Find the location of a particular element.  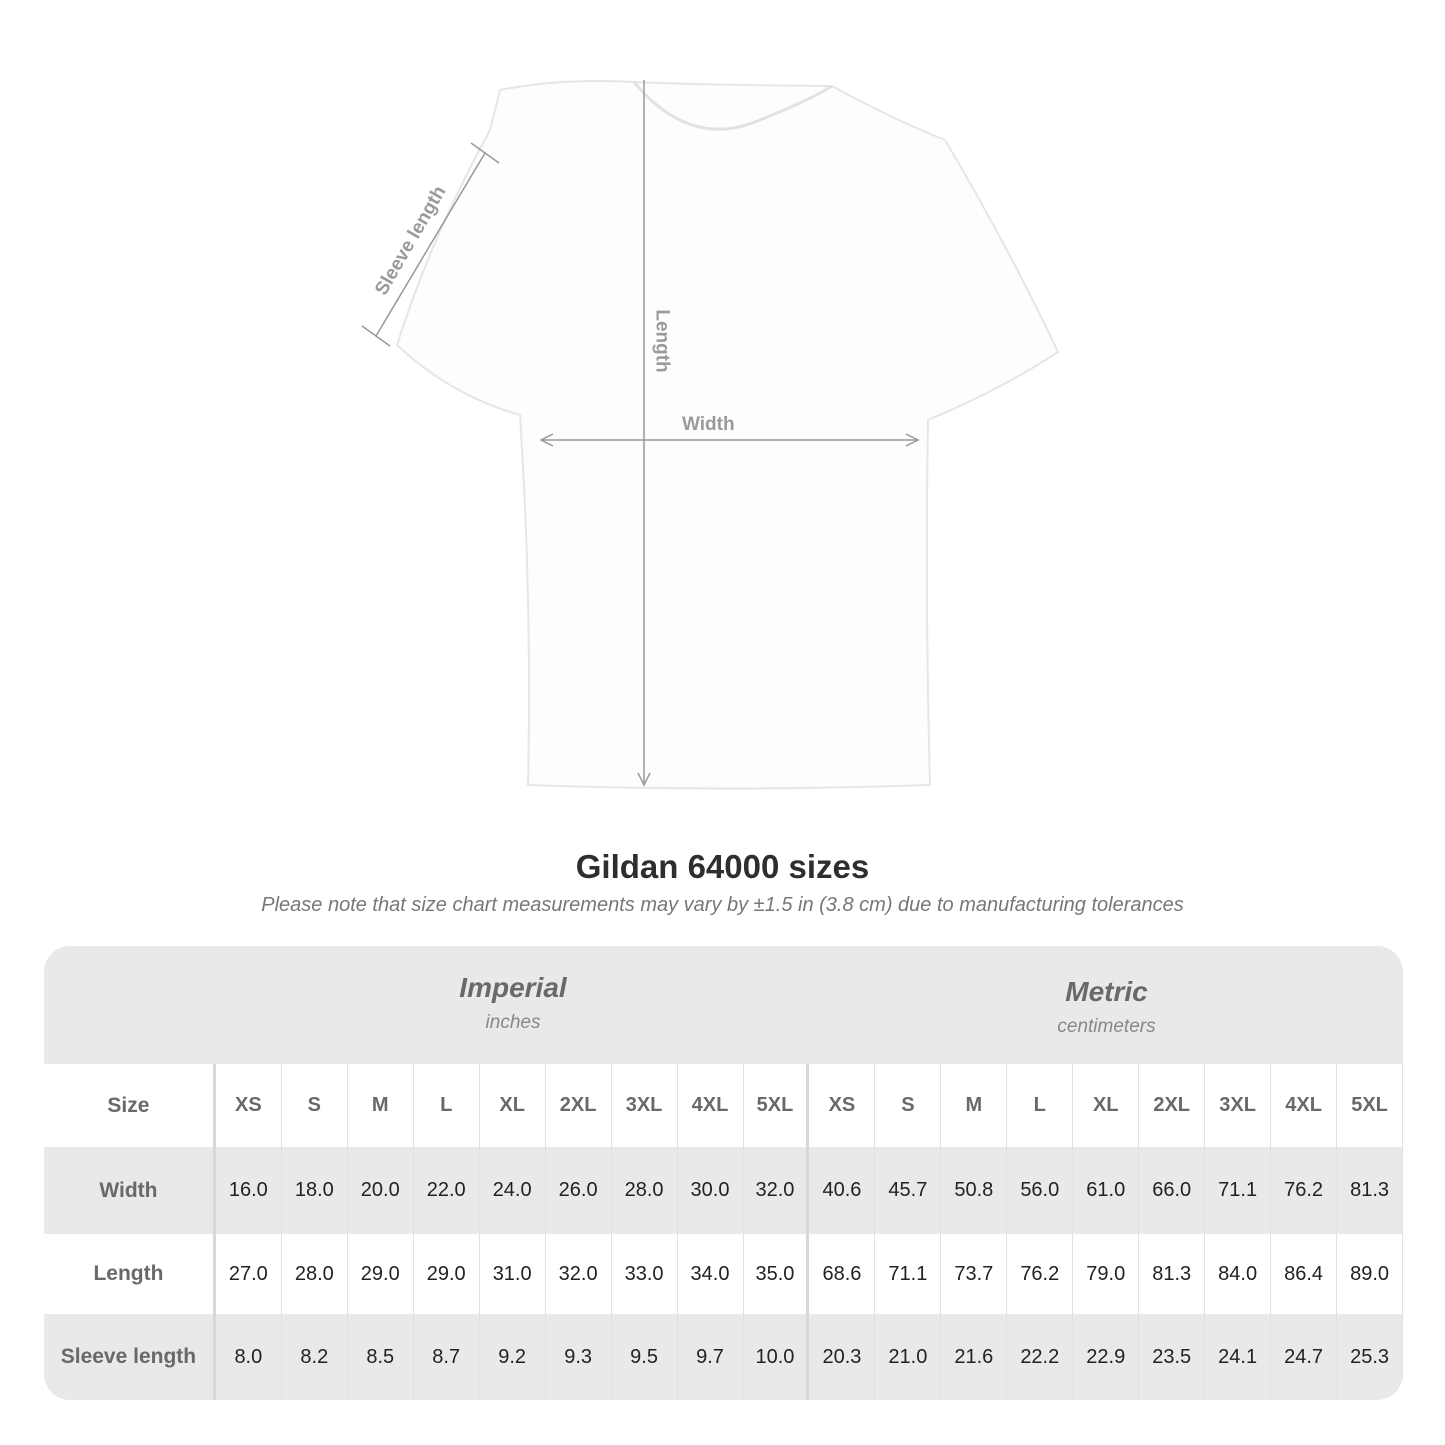

page-title: Gildan 64000 sizes is located at coordinates (722, 866).